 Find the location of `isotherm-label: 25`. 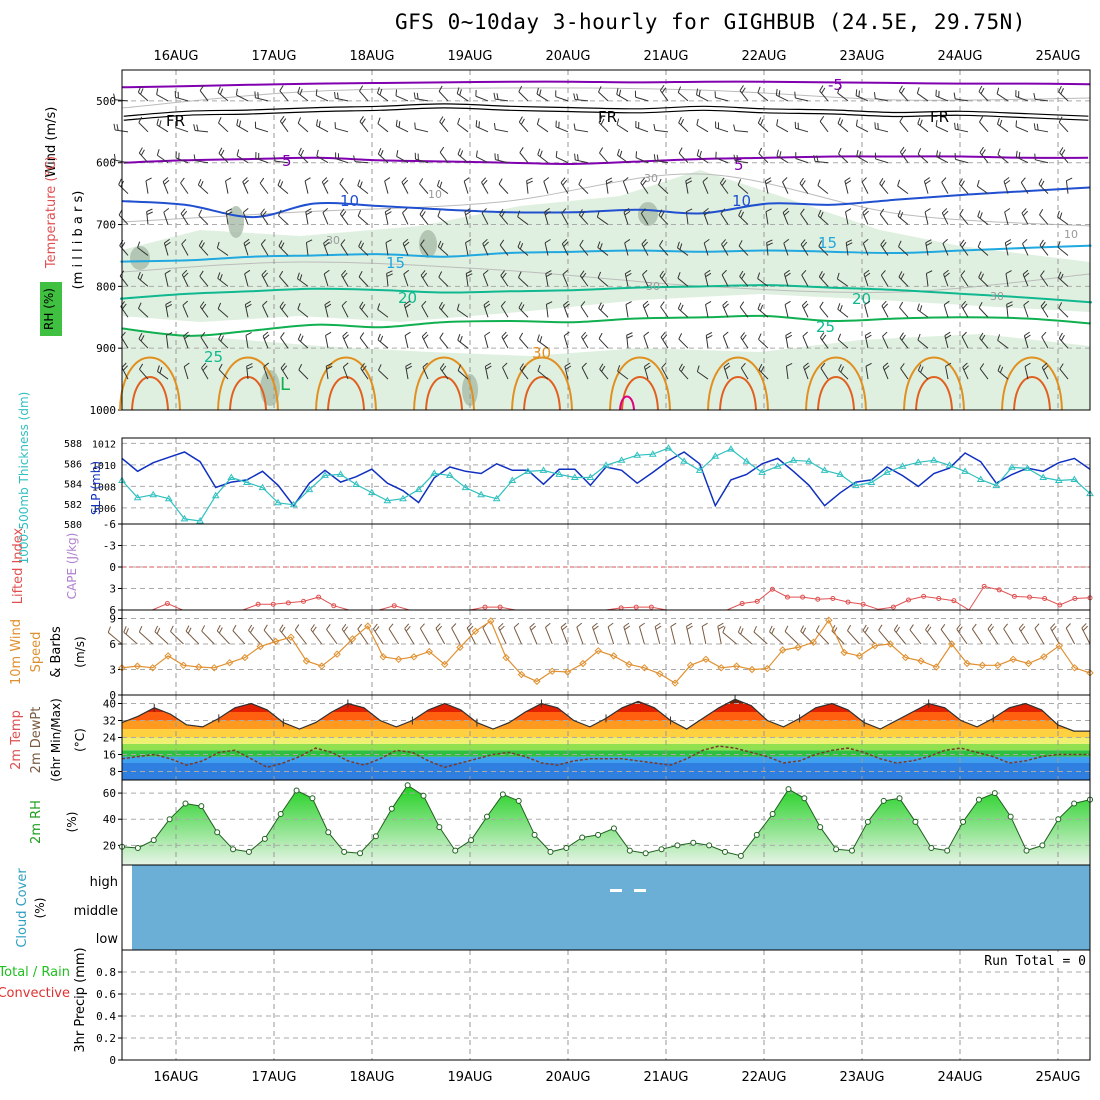

isotherm-label: 25 is located at coordinates (825, 327).